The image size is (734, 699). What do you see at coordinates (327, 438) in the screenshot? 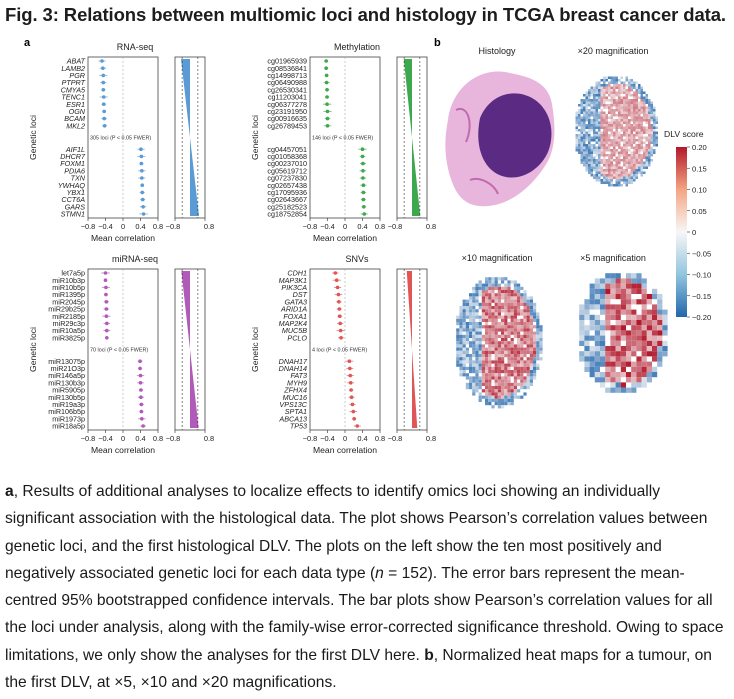
I see `tick-label: −0.4` at bounding box center [327, 438].